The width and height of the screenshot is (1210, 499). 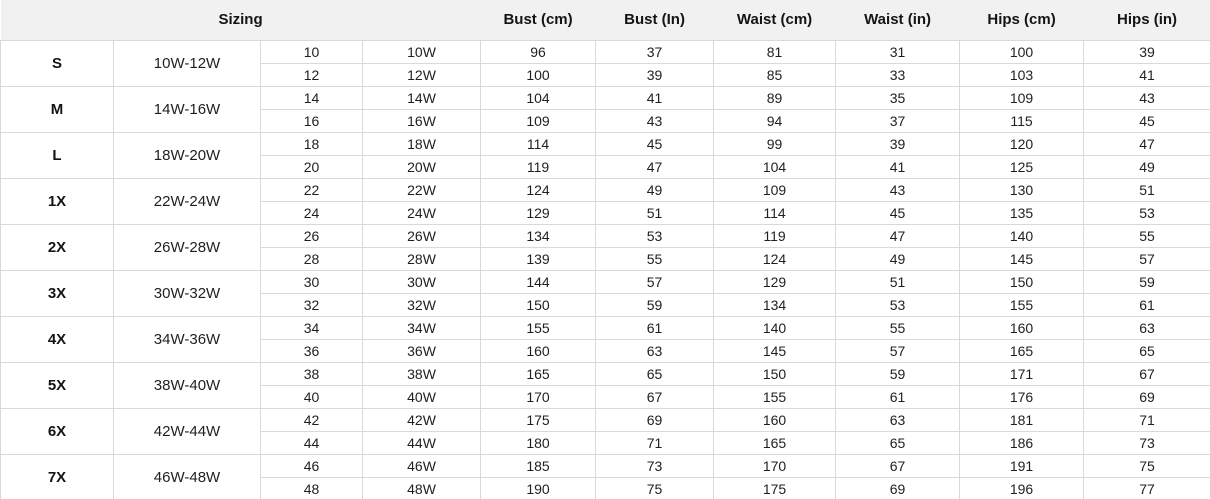 I want to click on hips-in-cell: 75, so click(x=1146, y=465).